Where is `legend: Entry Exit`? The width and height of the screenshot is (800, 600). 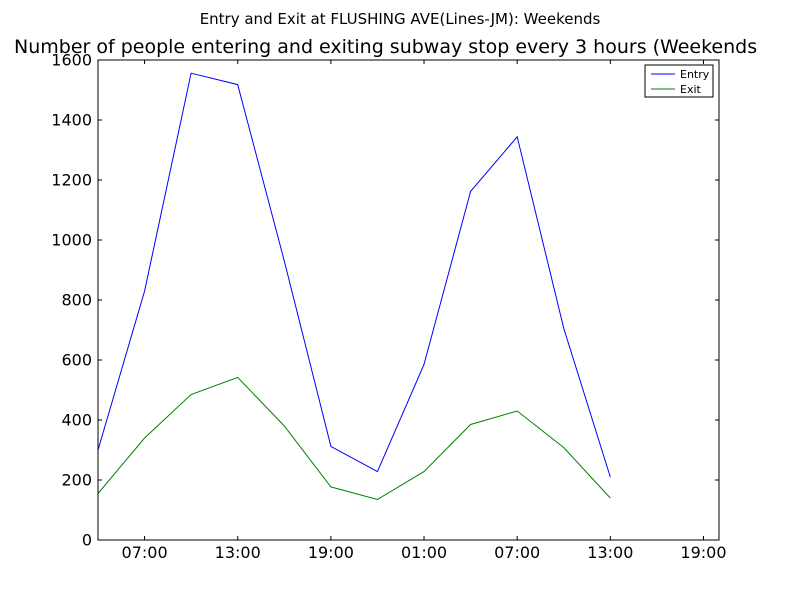 legend: Entry Exit is located at coordinates (679, 81).